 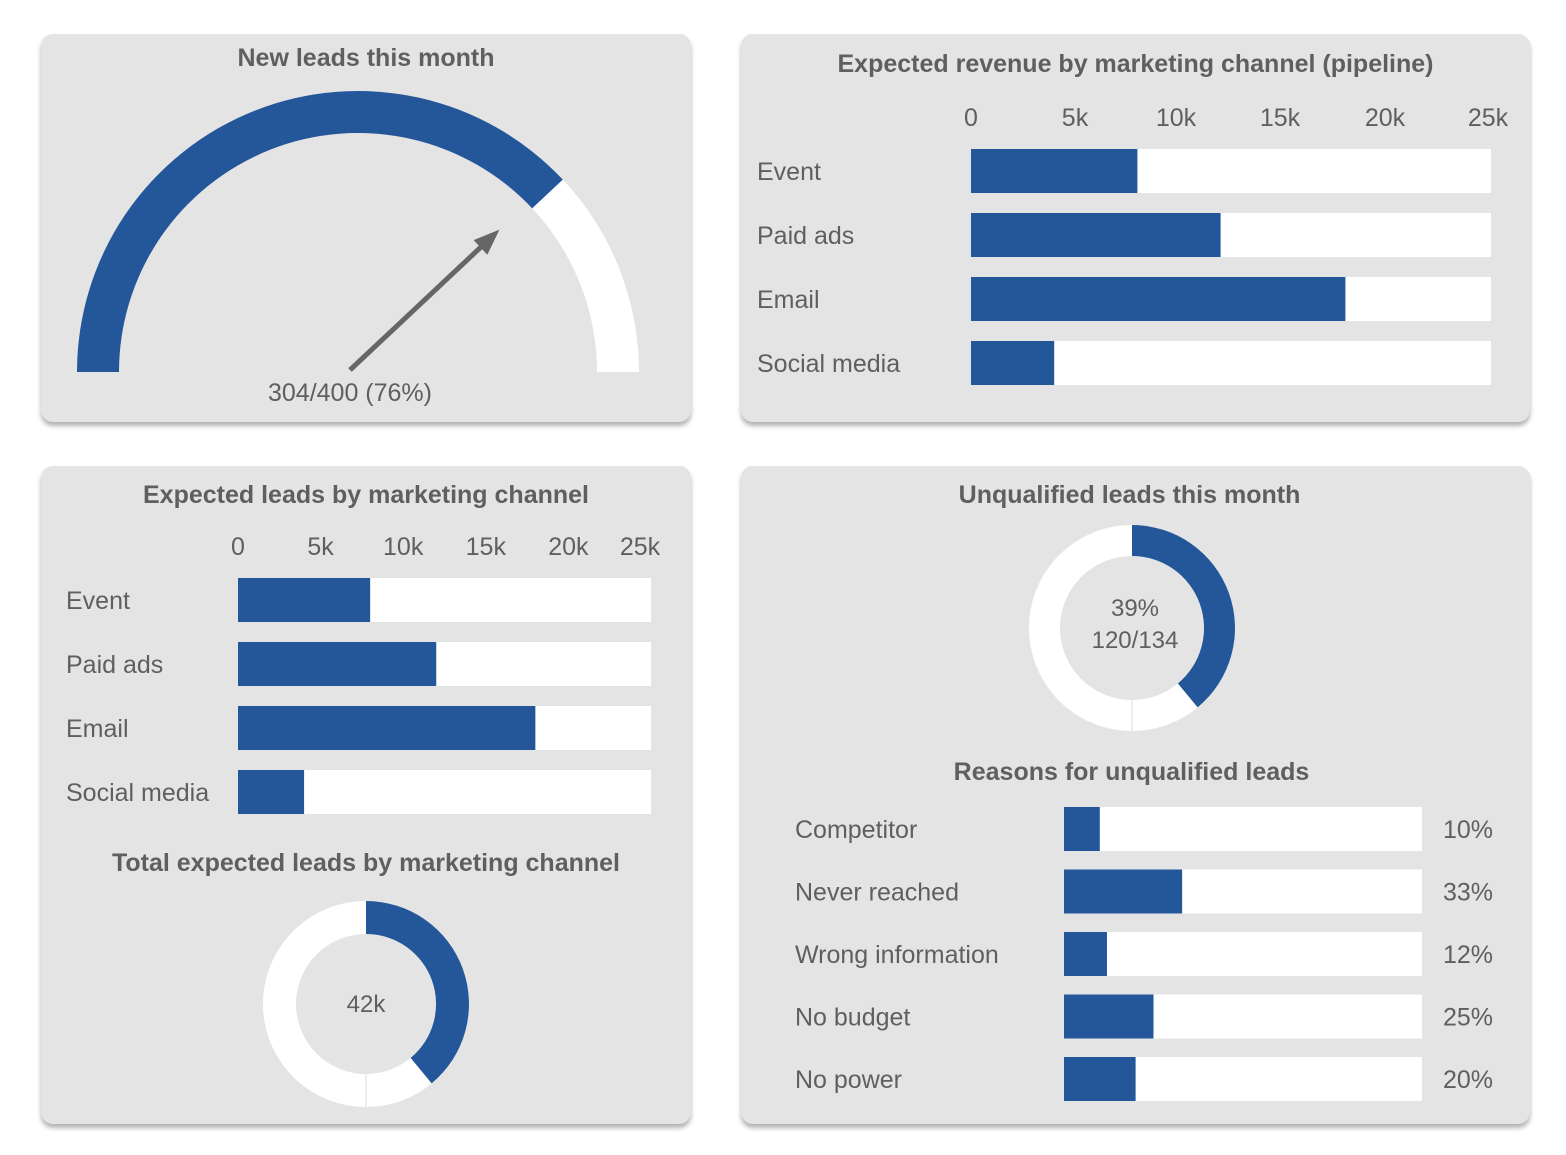 What do you see at coordinates (417, 992) in the screenshot?
I see `total-leads-donut-value-arc` at bounding box center [417, 992].